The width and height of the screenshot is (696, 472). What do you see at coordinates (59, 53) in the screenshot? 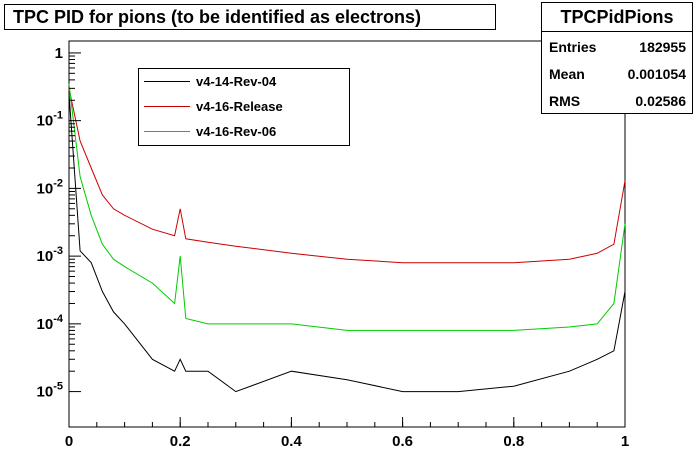
I see `y-tick-label: 1` at bounding box center [59, 53].